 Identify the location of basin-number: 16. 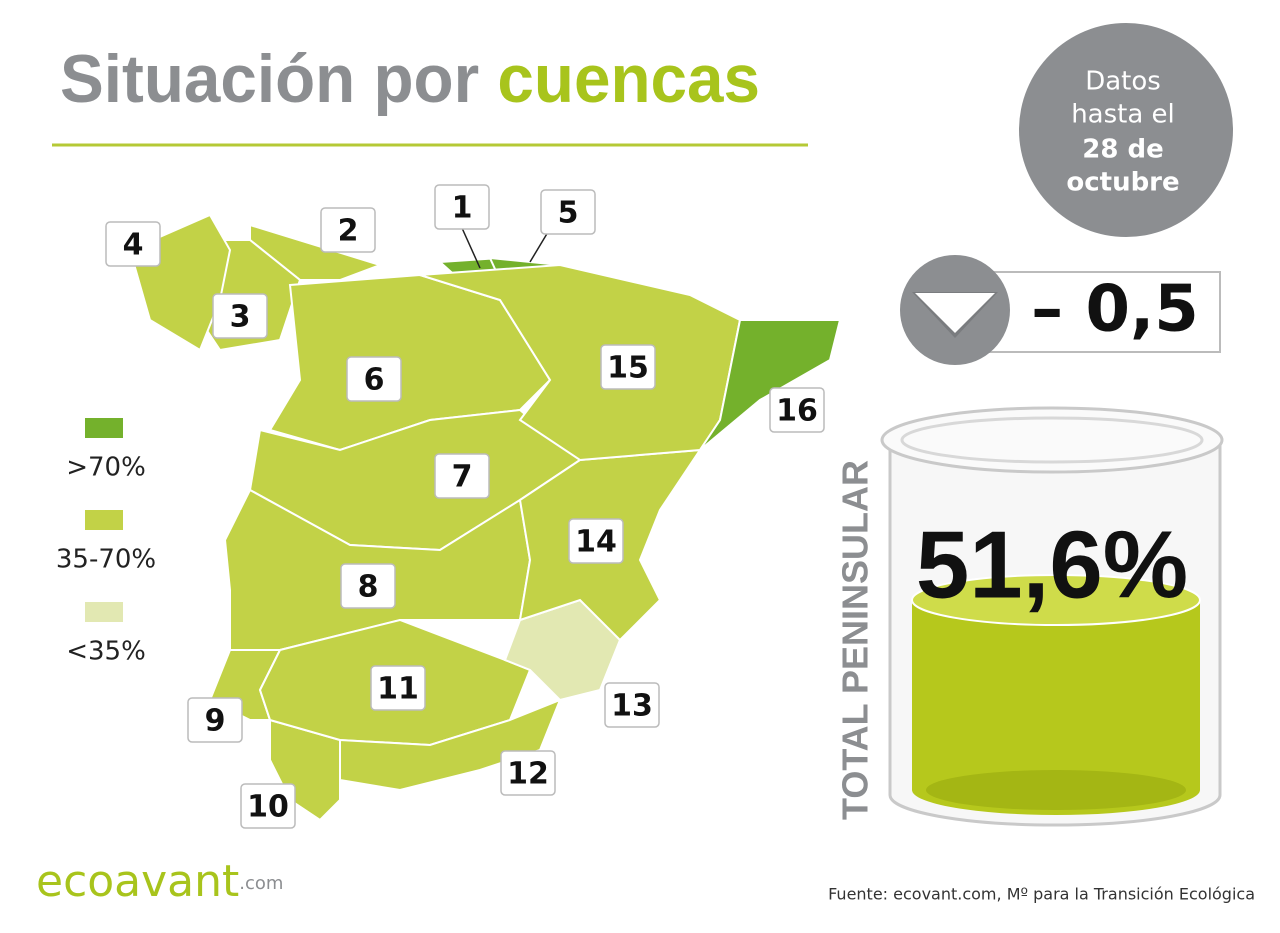
(797, 411).